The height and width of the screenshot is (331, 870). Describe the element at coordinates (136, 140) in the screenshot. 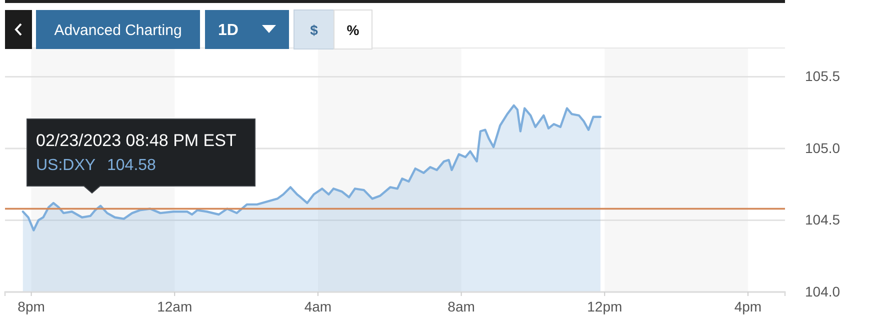

I see `annotation: 02/23/2023 08:48 PM EST` at that location.